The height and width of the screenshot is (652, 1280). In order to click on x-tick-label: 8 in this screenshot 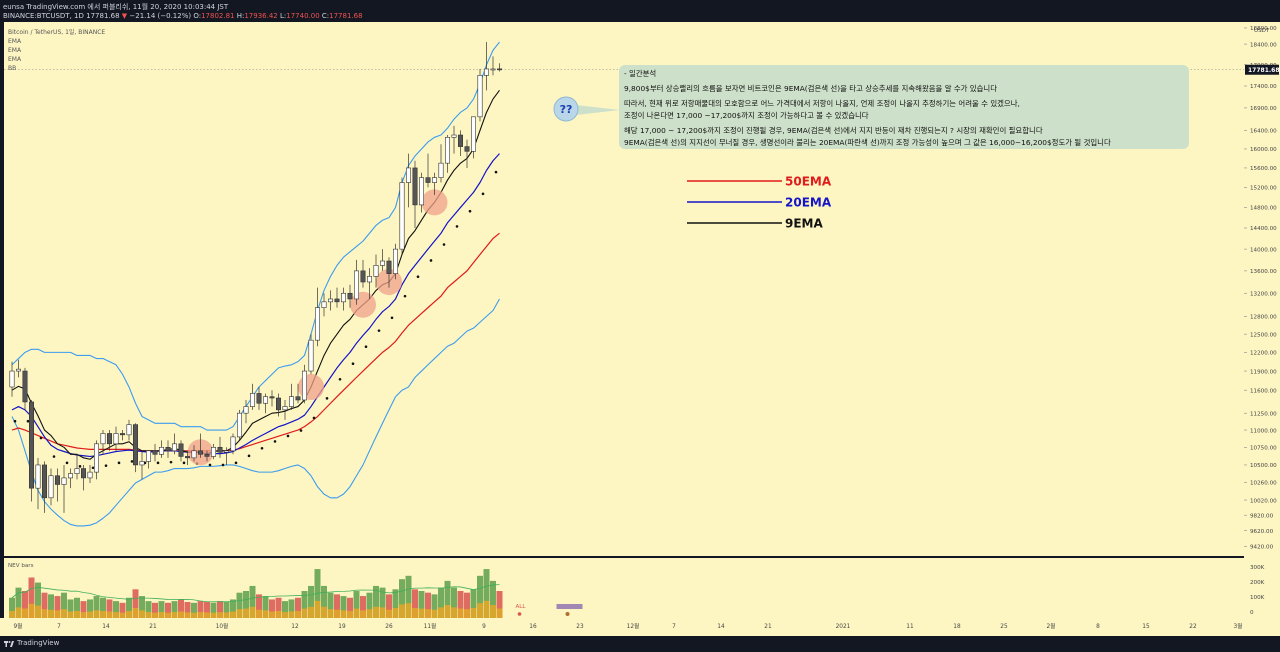, I will do `click(1098, 627)`.